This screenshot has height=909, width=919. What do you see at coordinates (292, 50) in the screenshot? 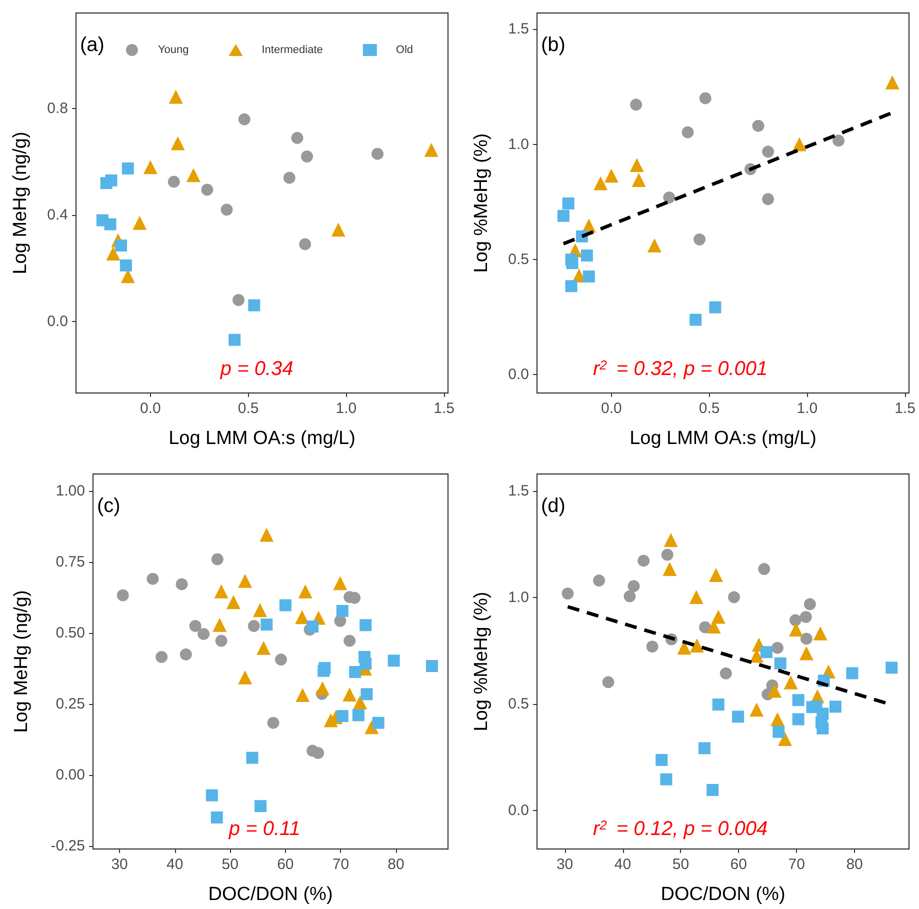
I see `legend-label: Intermediate` at bounding box center [292, 50].